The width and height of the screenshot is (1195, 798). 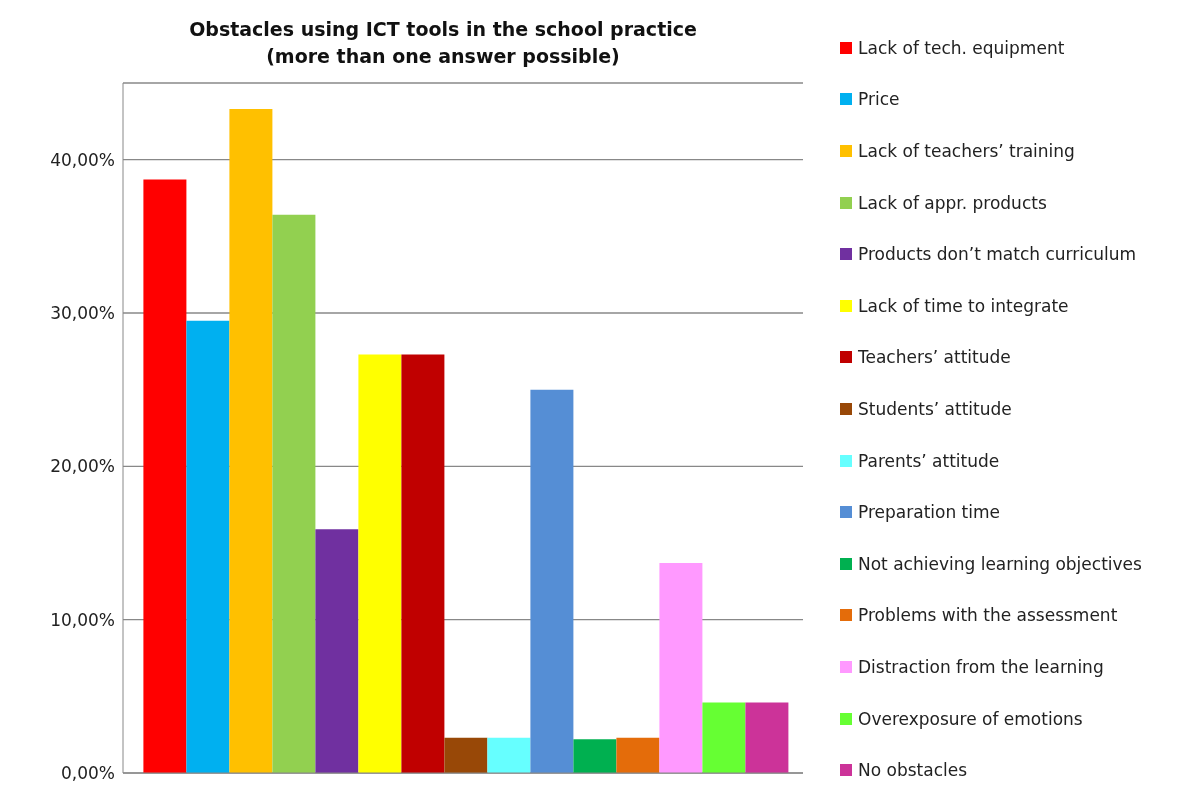 I want to click on legend-label: Parents’ attitude, so click(x=929, y=460).